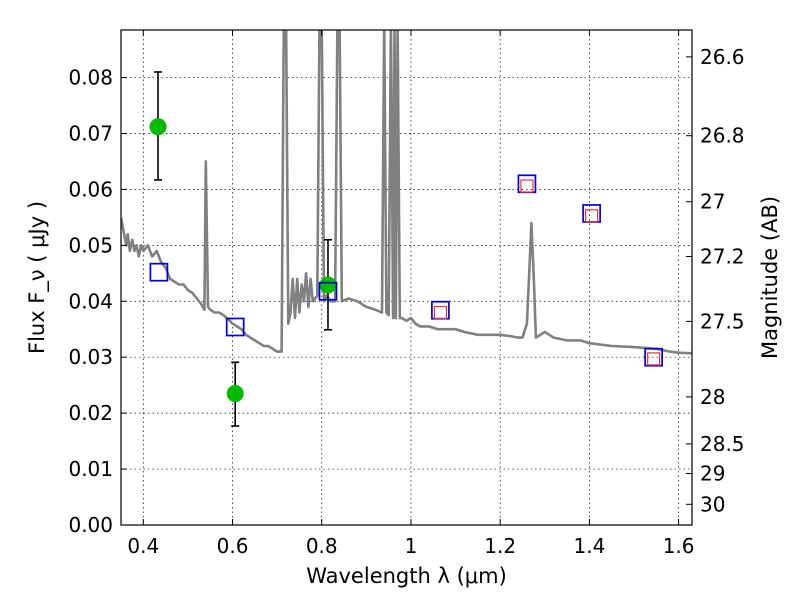 This screenshot has width=800, height=600. I want to click on x-tick-label: 0.8, so click(322, 546).